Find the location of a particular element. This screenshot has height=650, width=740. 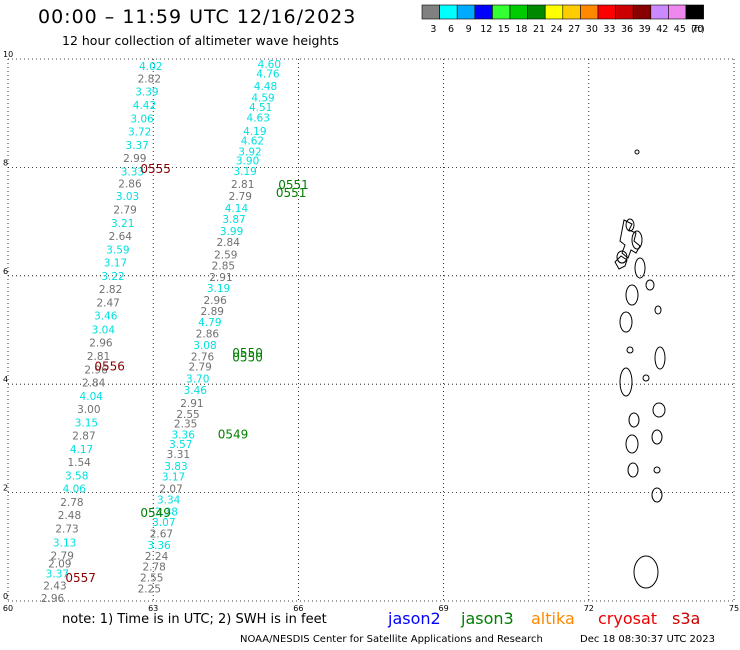

swh-value: 2.73 is located at coordinates (66, 530).